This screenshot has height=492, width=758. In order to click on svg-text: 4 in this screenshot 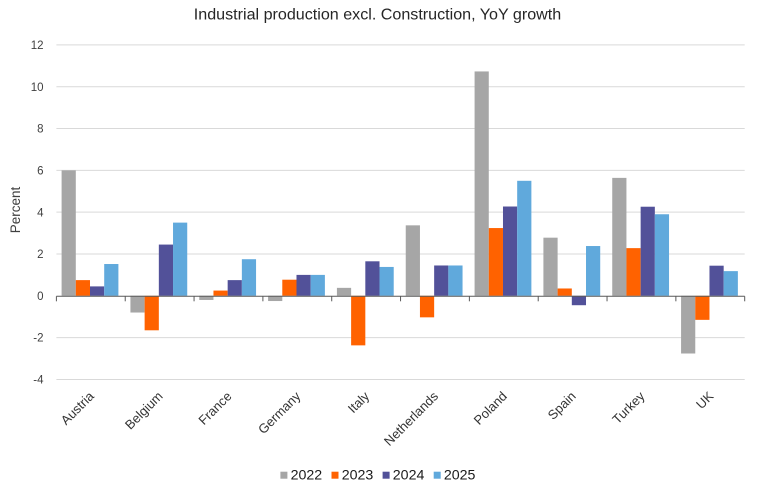, I will do `click(40, 213)`.